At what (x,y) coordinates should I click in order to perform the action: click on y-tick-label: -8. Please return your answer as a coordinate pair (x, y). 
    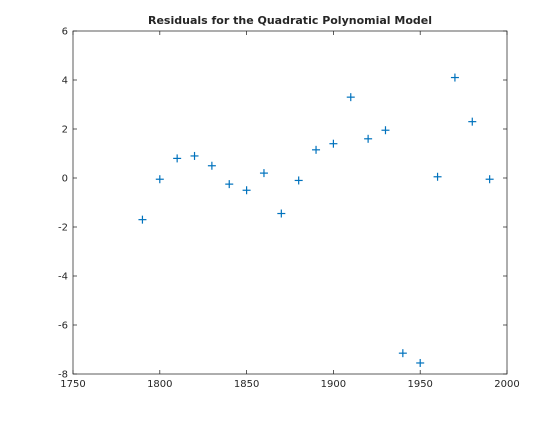
    Looking at the image, I should click on (63, 375).